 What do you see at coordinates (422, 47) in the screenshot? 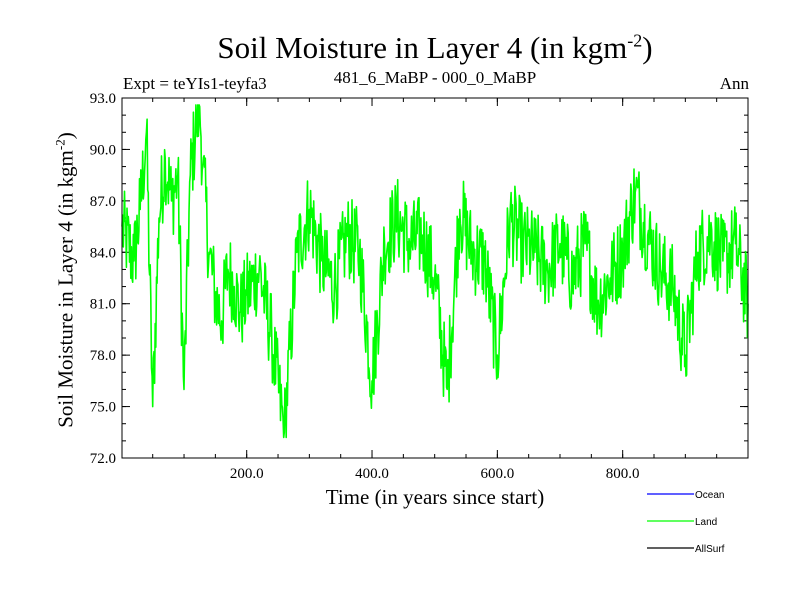
I see `chart-title-text: Soil Moisture in Layer 4 (in kgm` at bounding box center [422, 47].